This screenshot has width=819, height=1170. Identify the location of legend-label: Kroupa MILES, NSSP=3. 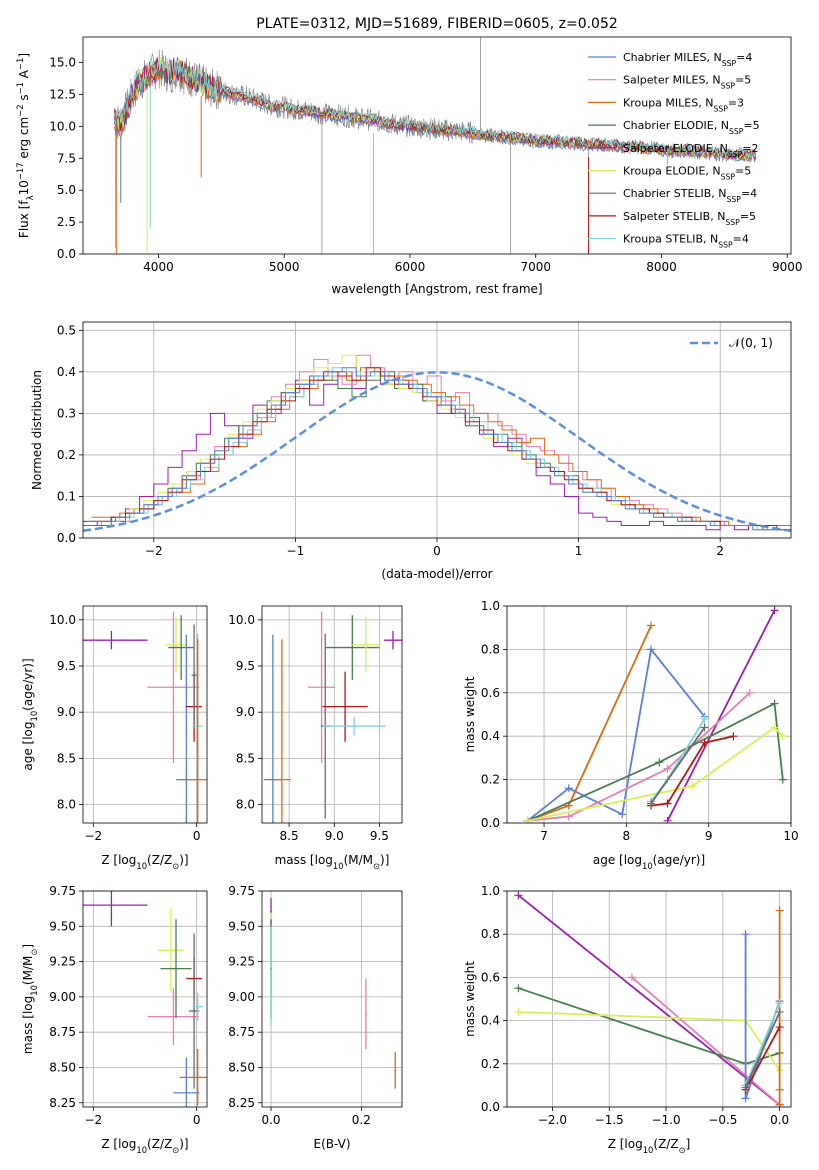
(683, 104).